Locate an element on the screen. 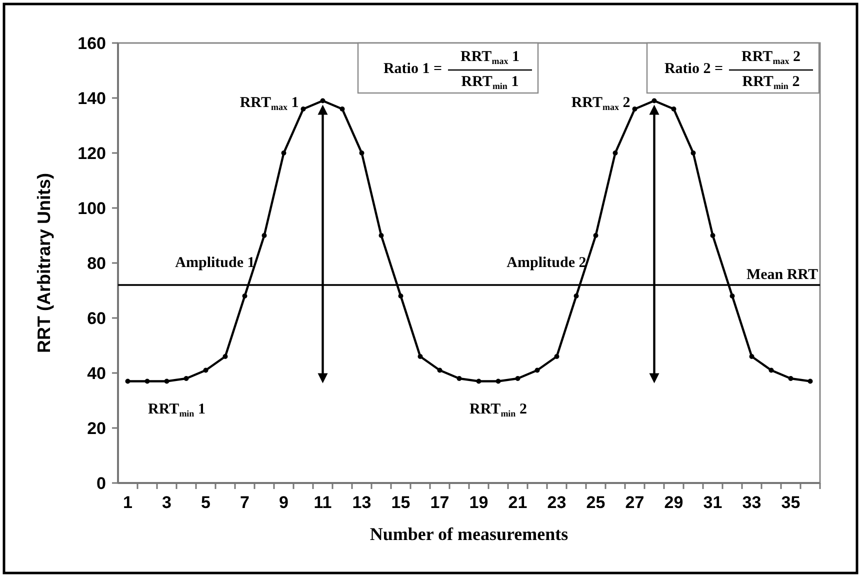 Image resolution: width=861 pixels, height=577 pixels. x-tick-label: 35 is located at coordinates (790, 502).